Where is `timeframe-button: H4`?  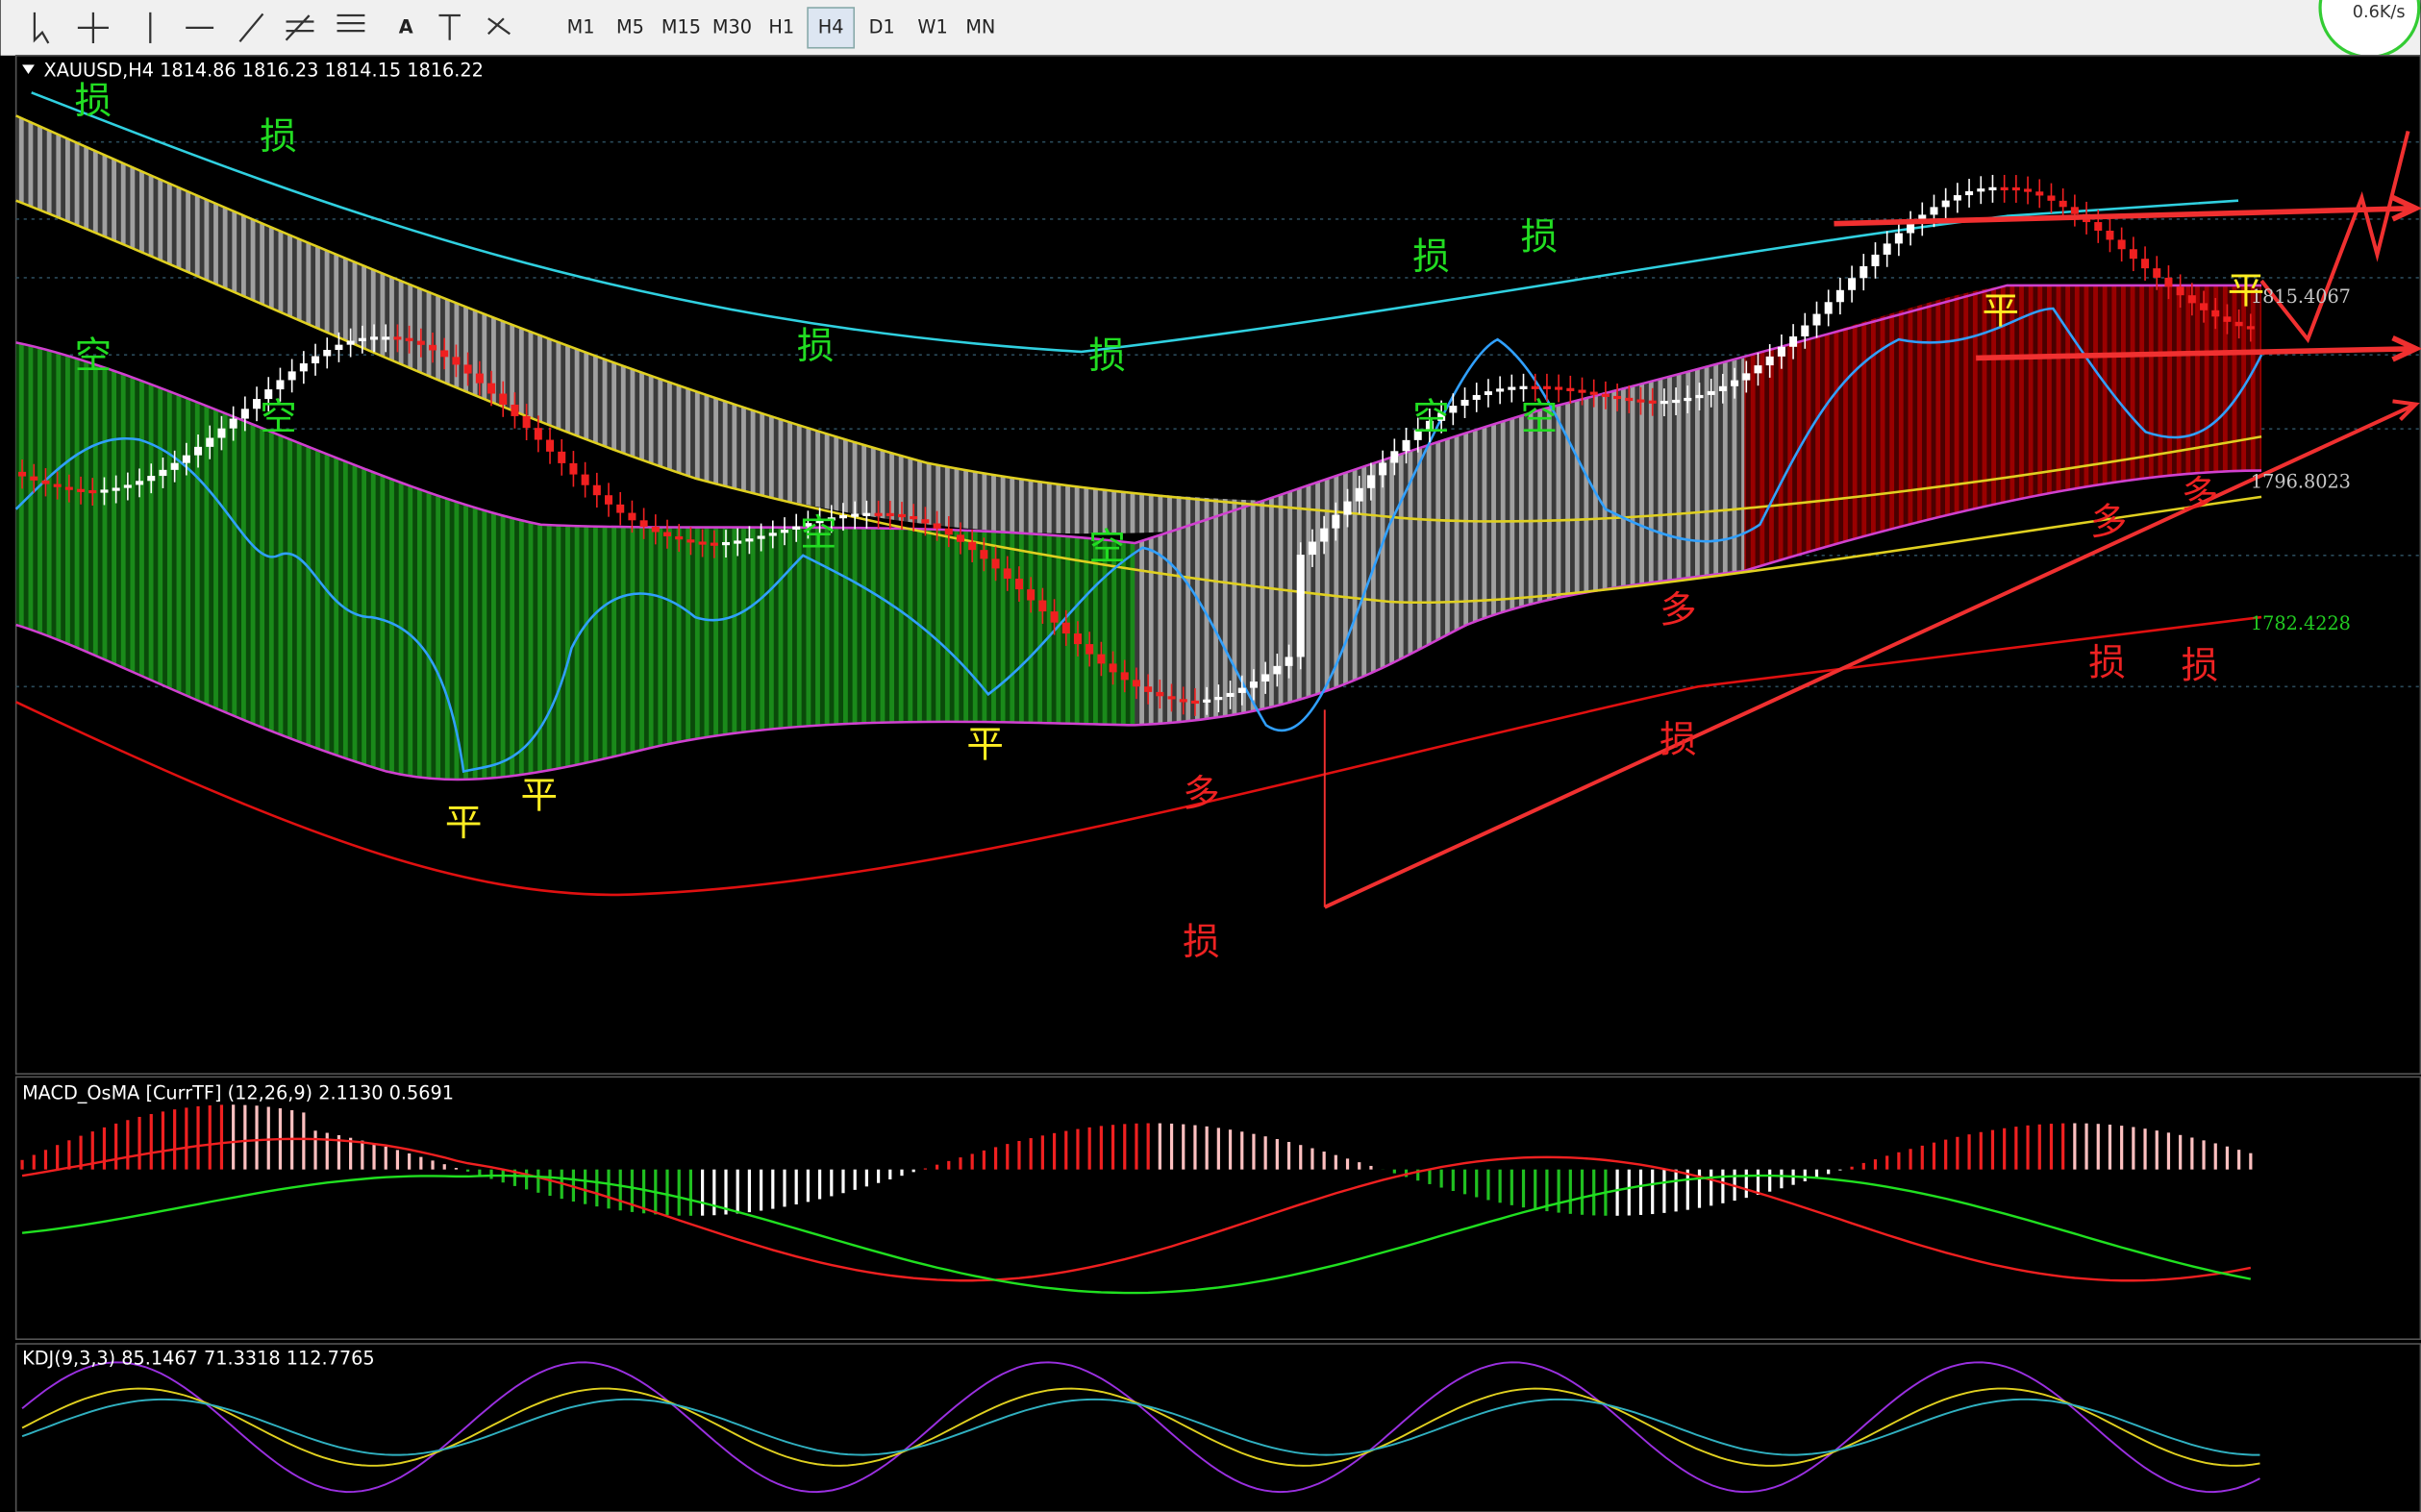
timeframe-button: H4 is located at coordinates (831, 26).